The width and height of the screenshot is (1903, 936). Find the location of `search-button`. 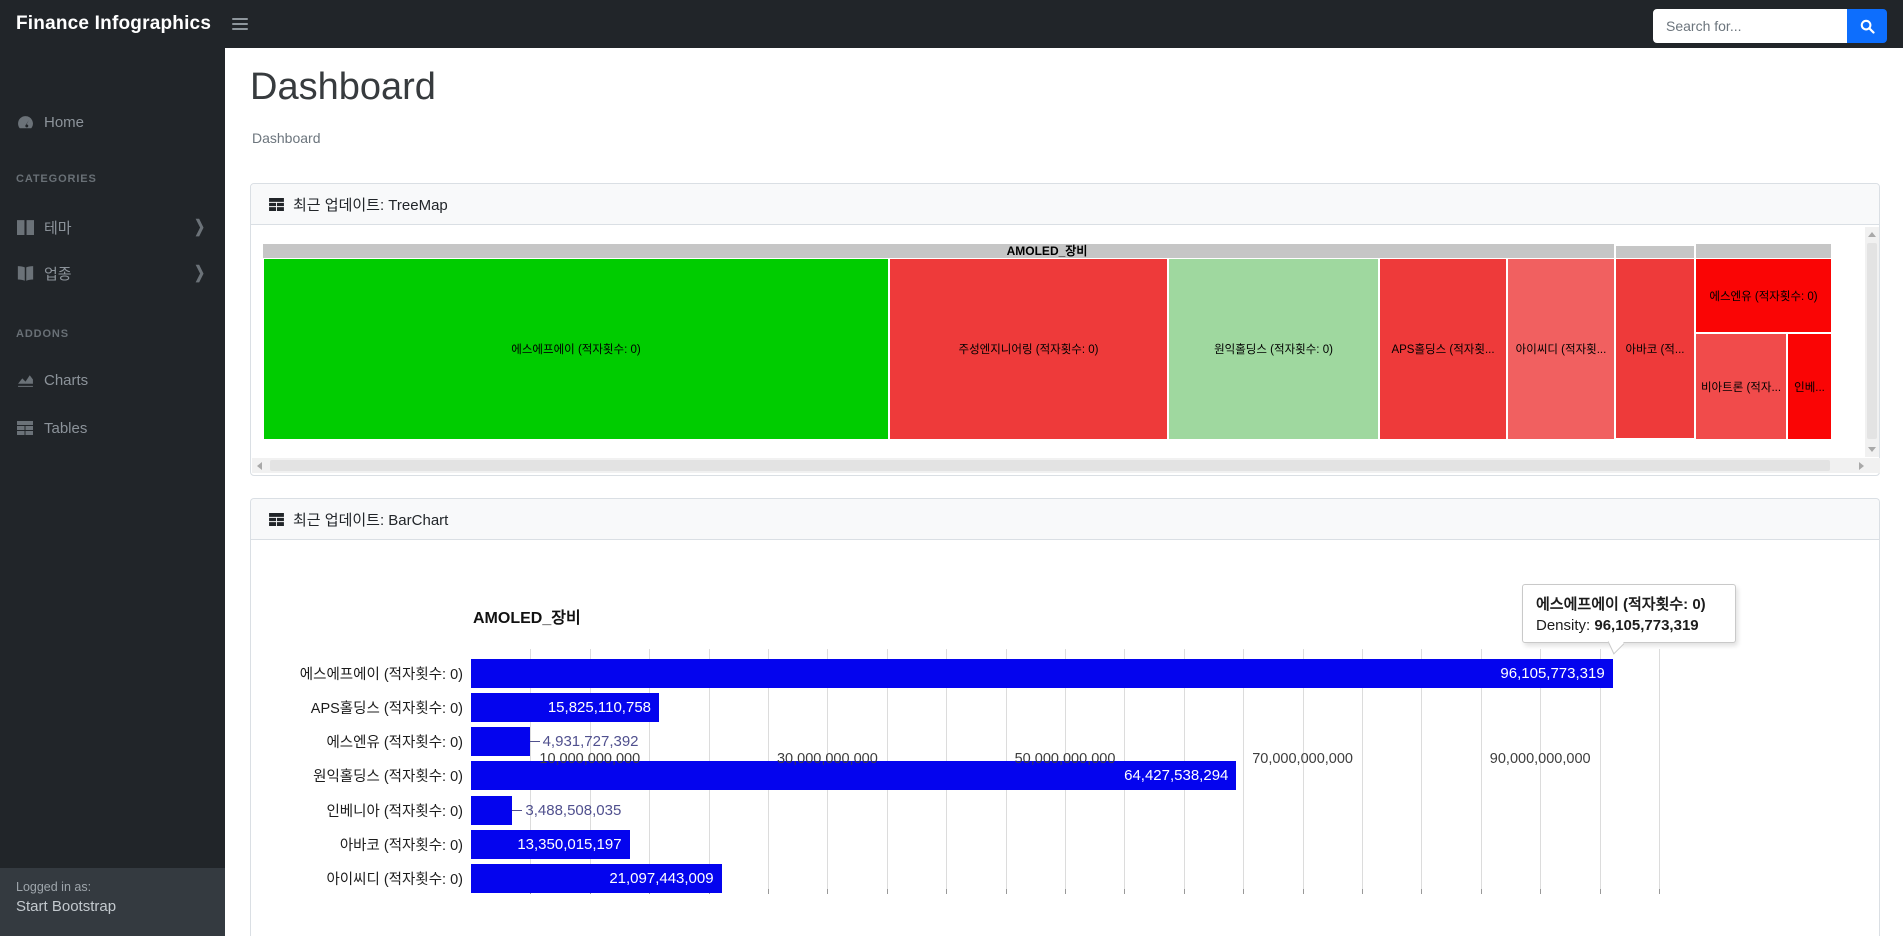

search-button is located at coordinates (1867, 26).